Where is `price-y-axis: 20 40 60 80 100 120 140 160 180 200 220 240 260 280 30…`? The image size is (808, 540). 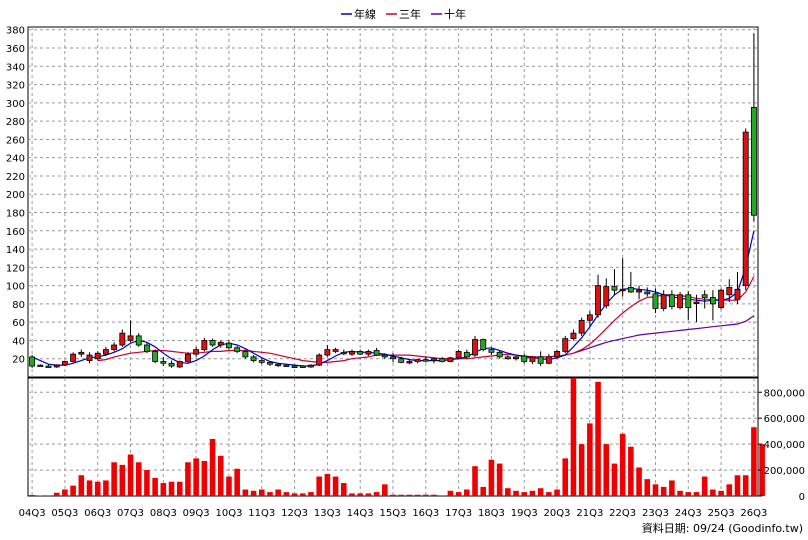 price-y-axis: 20 40 60 80 100 120 140 160 180 200 220 240 260 280 30… is located at coordinates (15, 196).